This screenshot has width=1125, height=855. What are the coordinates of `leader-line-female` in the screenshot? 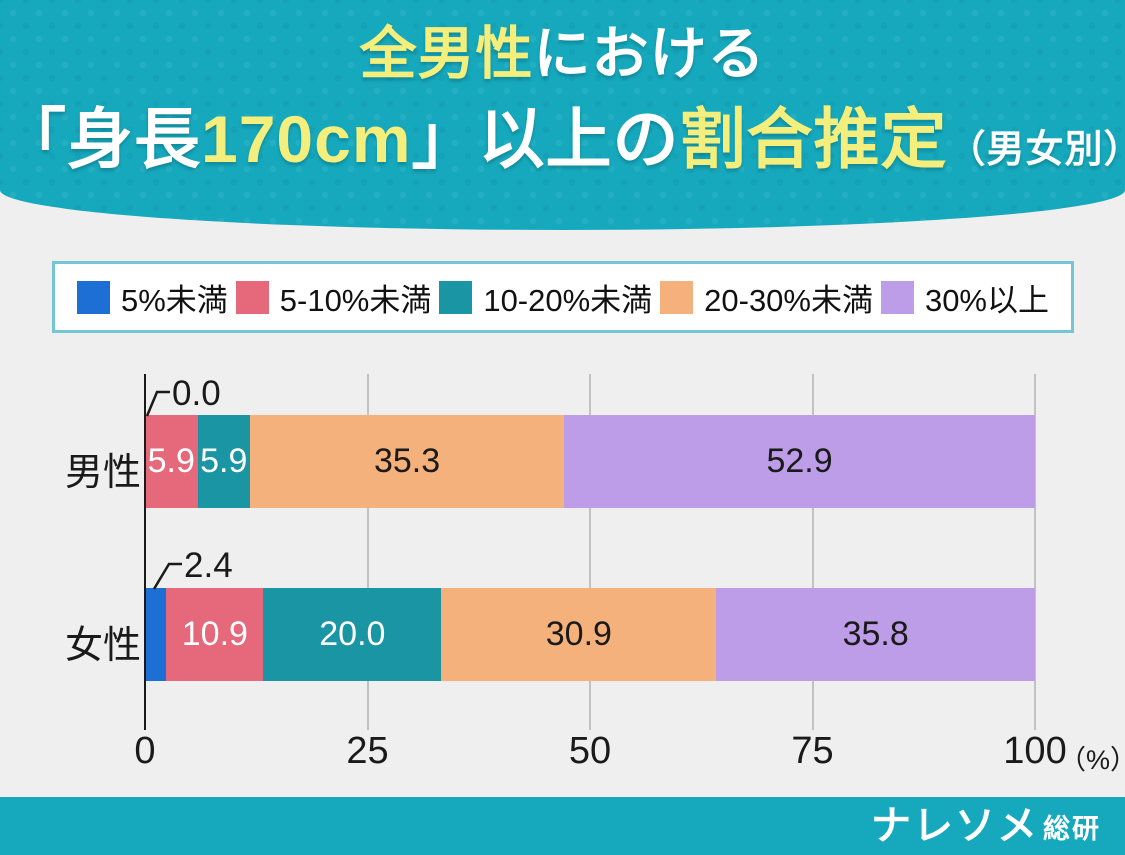 It's located at (167, 576).